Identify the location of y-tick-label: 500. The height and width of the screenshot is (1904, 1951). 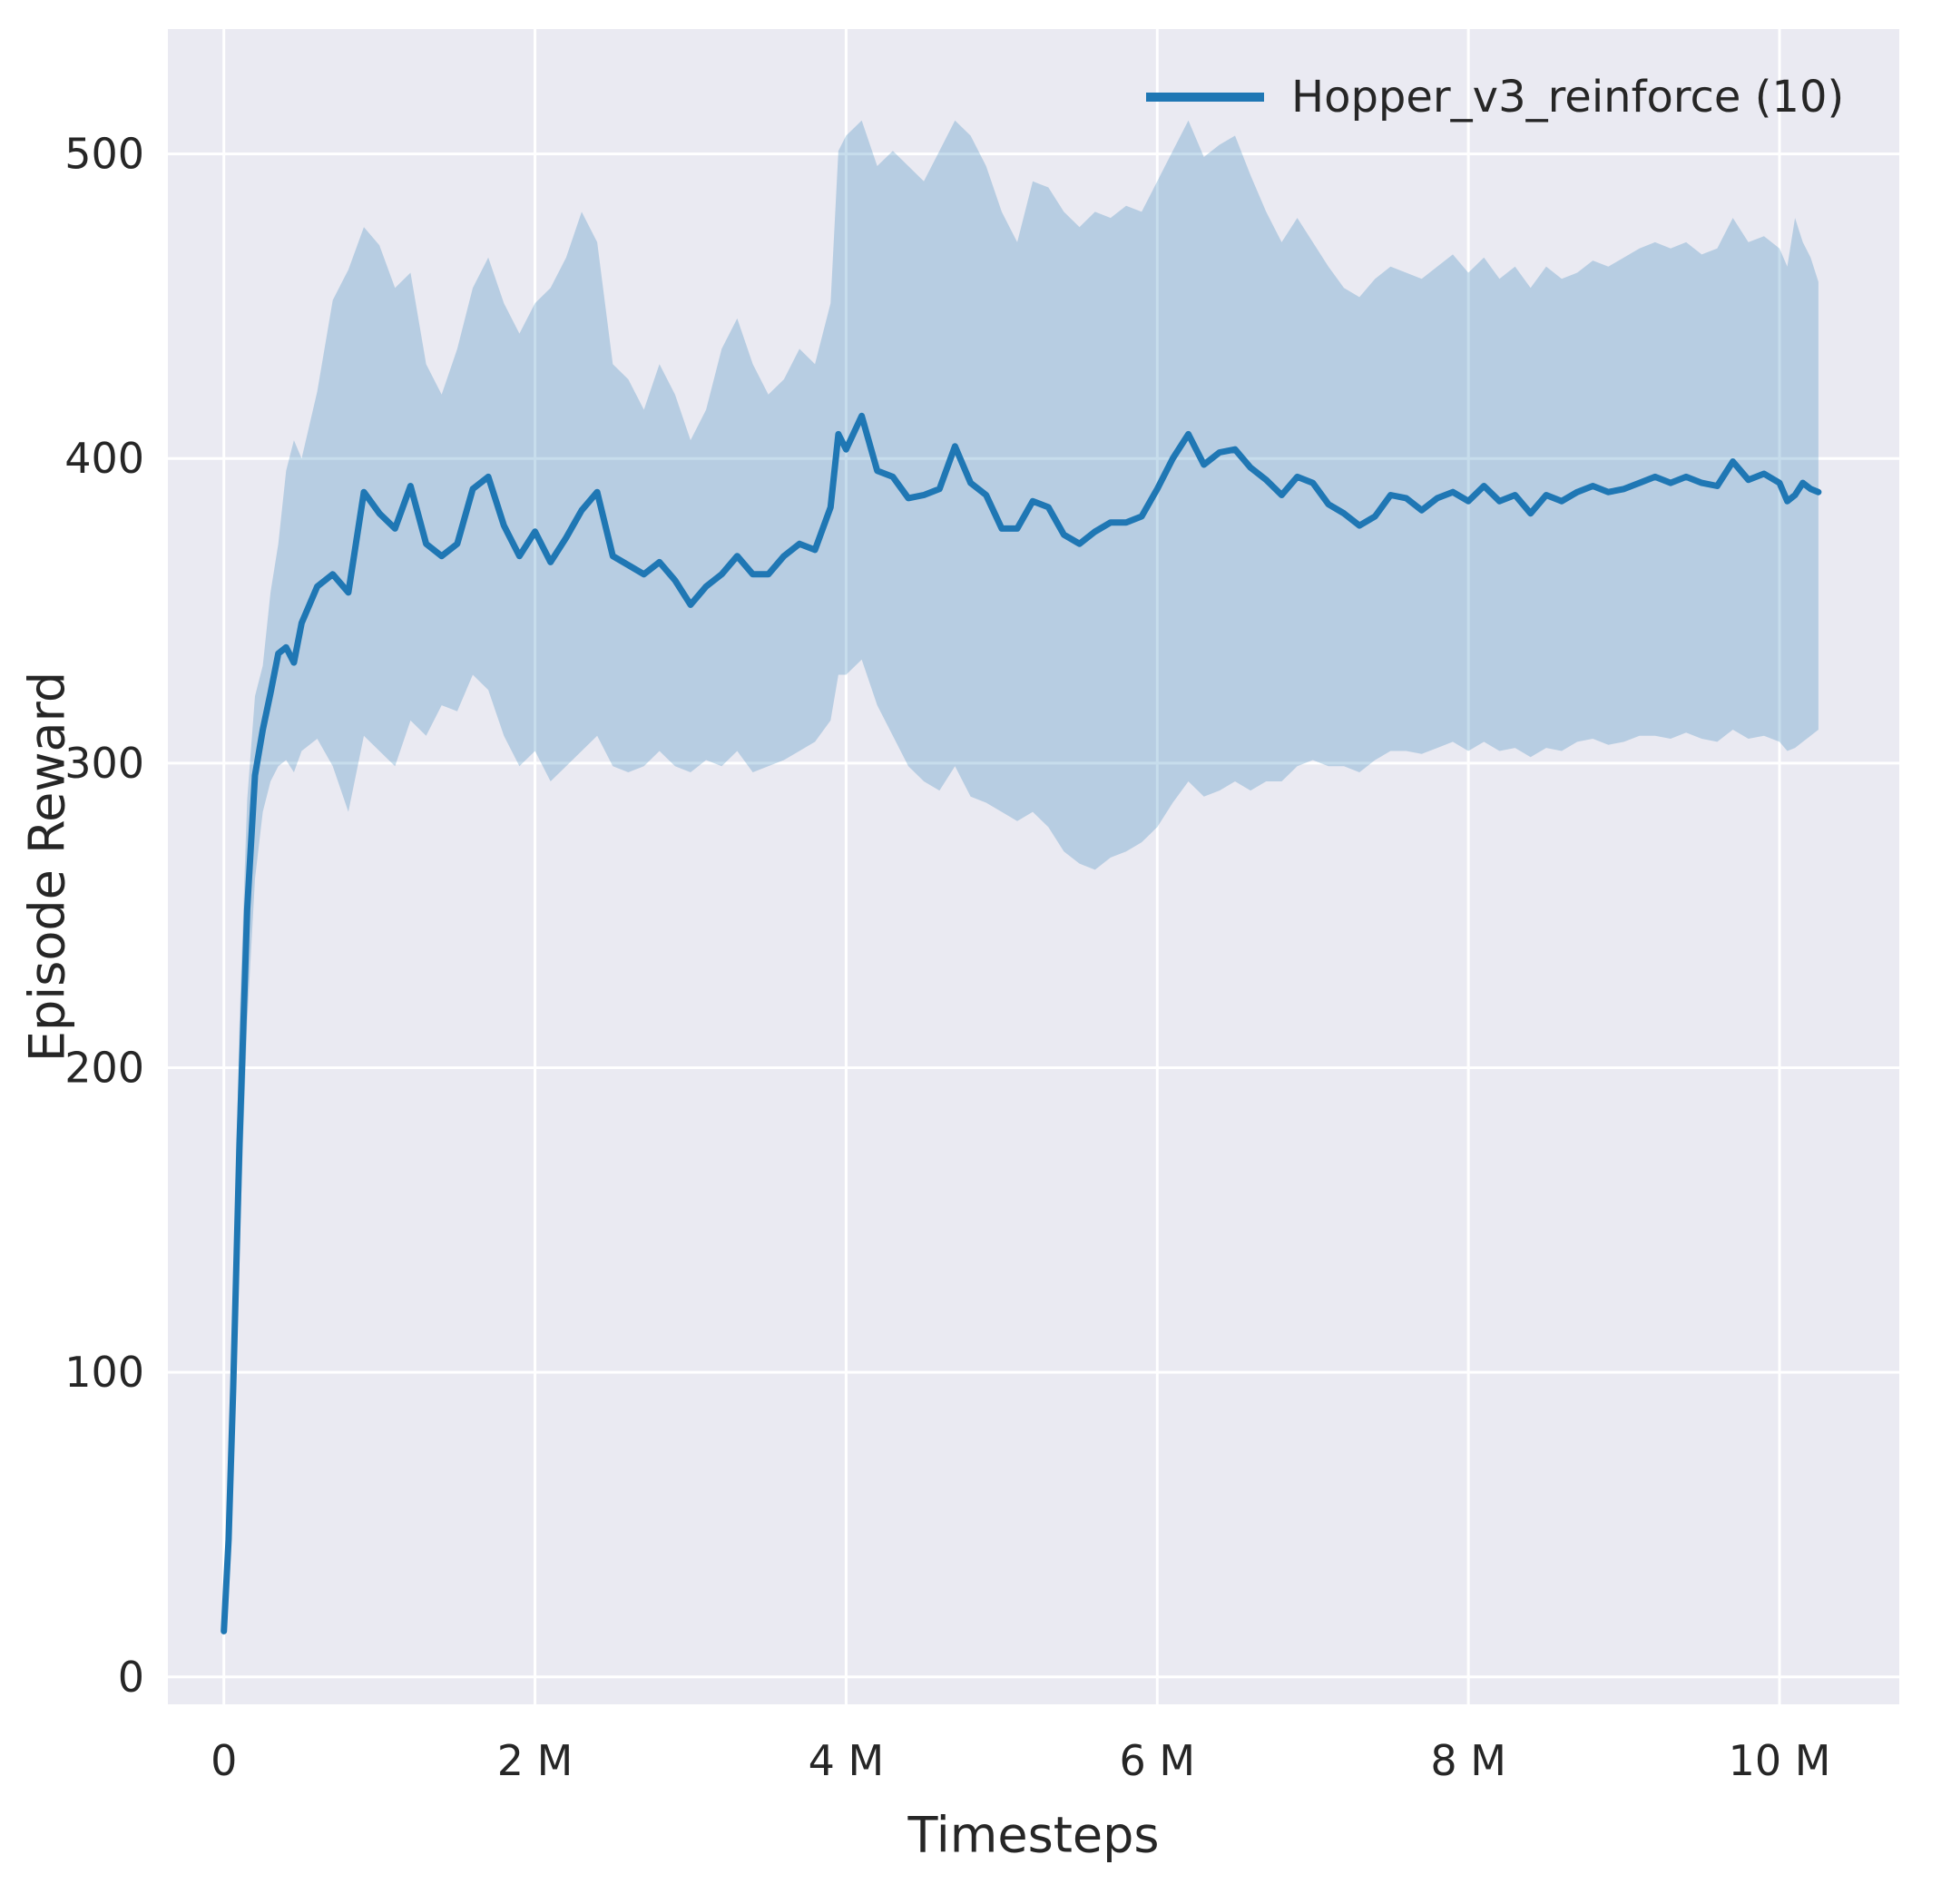
(104, 155).